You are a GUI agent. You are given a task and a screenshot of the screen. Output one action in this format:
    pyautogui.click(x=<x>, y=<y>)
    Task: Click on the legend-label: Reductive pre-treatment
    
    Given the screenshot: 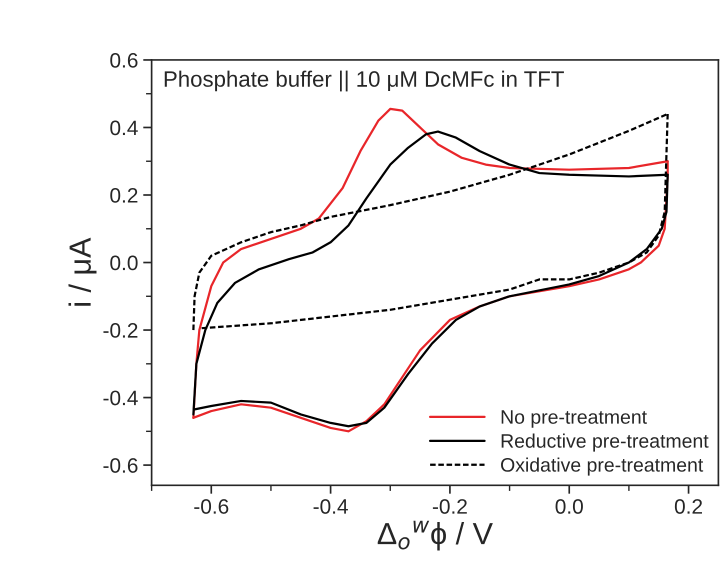 What is the action you would take?
    pyautogui.click(x=605, y=443)
    